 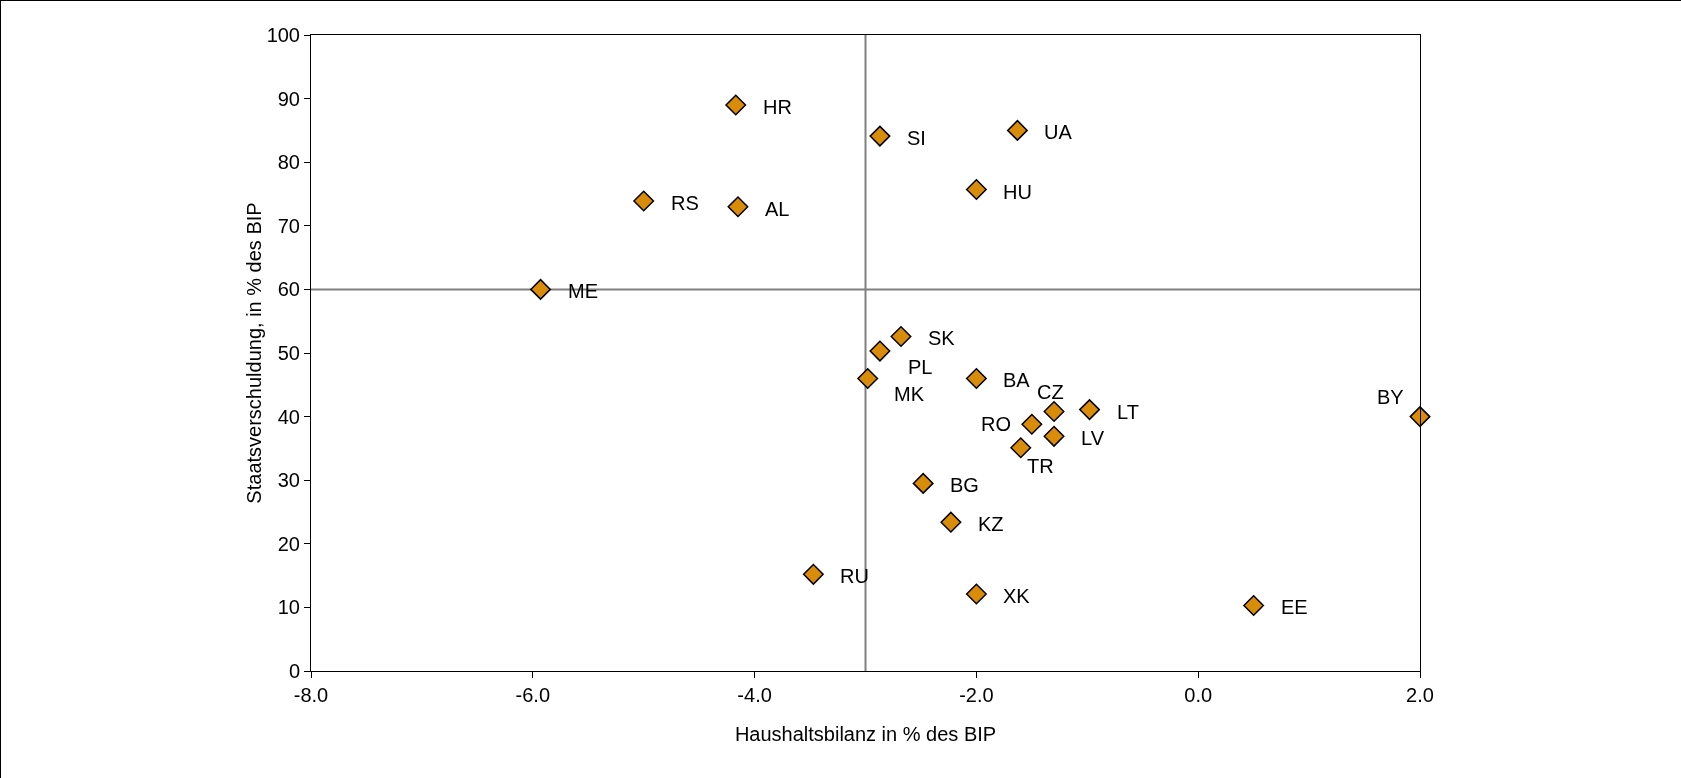 What do you see at coordinates (288, 289) in the screenshot?
I see `y-tick-label: 60` at bounding box center [288, 289].